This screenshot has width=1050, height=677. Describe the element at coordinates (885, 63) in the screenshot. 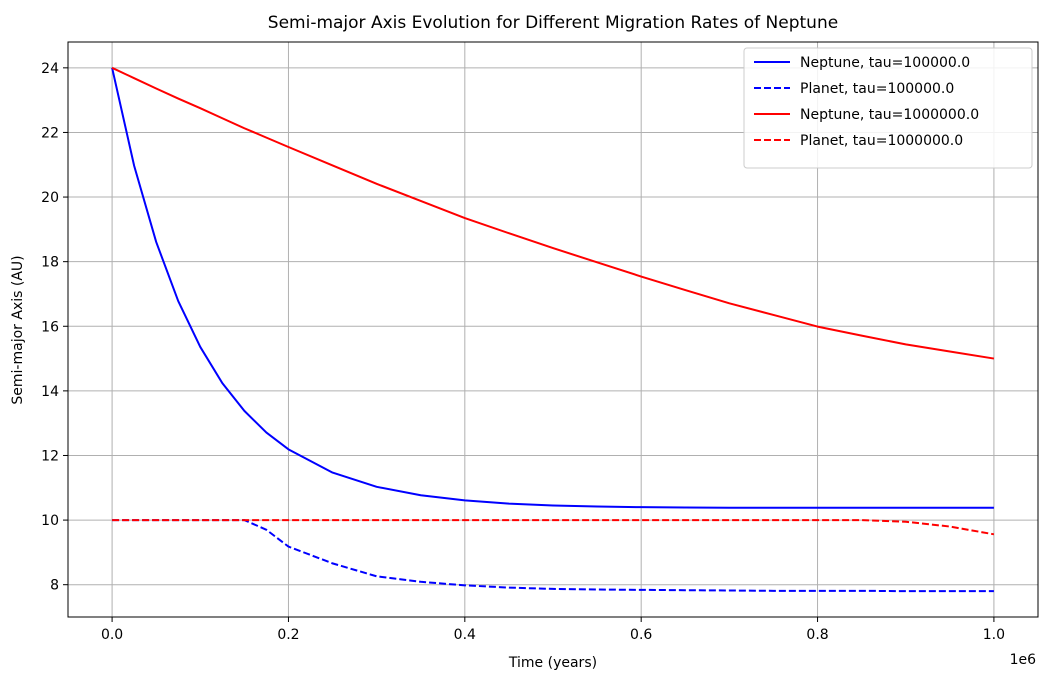

I see `legend-label: Neptune, tau=100000.0` at that location.